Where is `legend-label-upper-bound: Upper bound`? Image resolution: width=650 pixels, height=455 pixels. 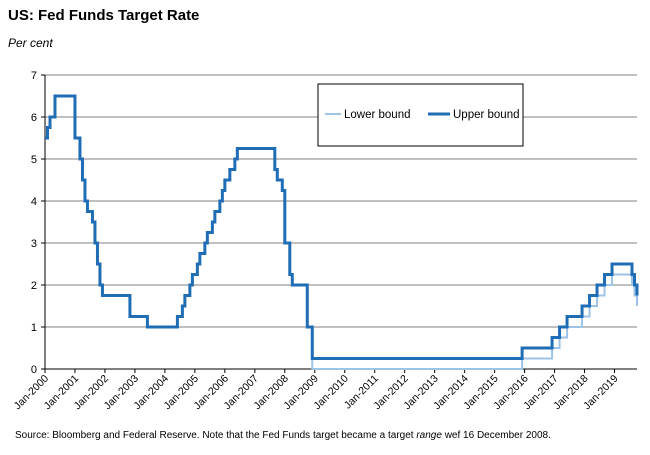
legend-label-upper-bound: Upper bound is located at coordinates (486, 115).